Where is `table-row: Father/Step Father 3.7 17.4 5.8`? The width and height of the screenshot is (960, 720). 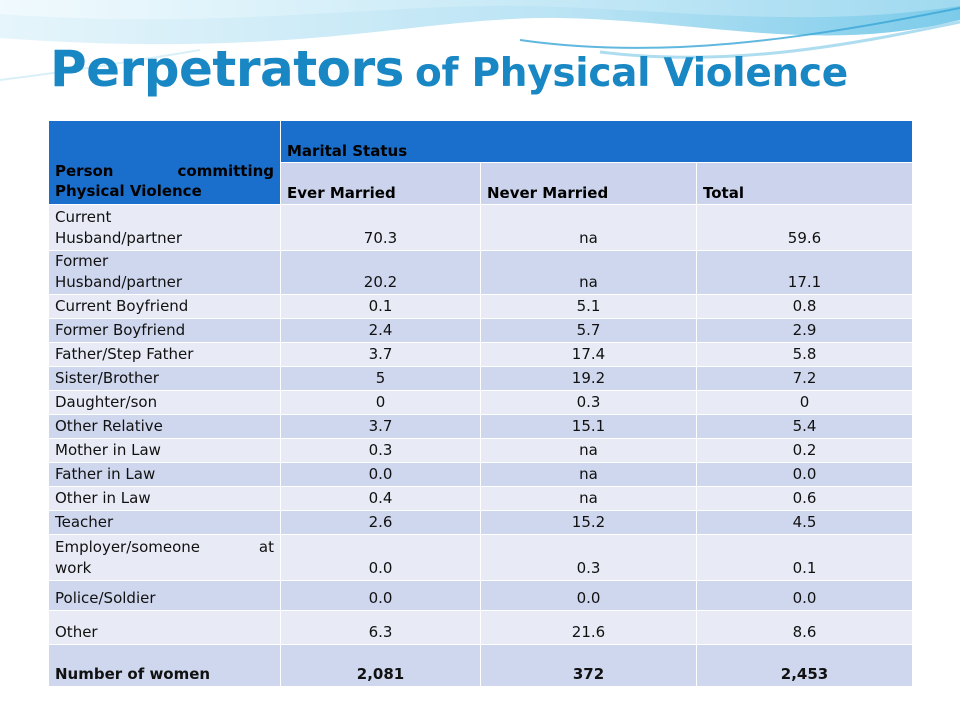 table-row: Father/Step Father 3.7 17.4 5.8 is located at coordinates (480, 354).